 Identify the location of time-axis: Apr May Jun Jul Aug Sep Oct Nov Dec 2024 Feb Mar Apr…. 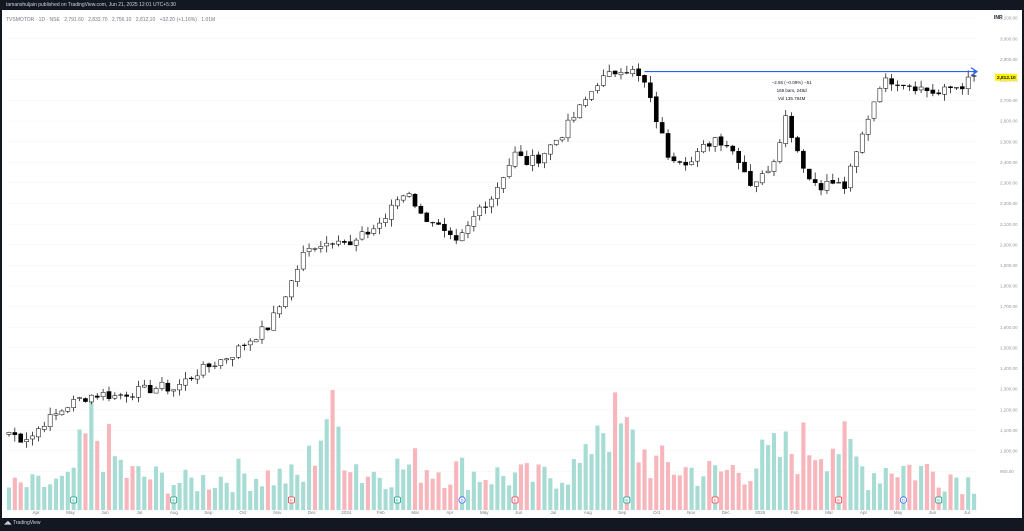
(500, 512).